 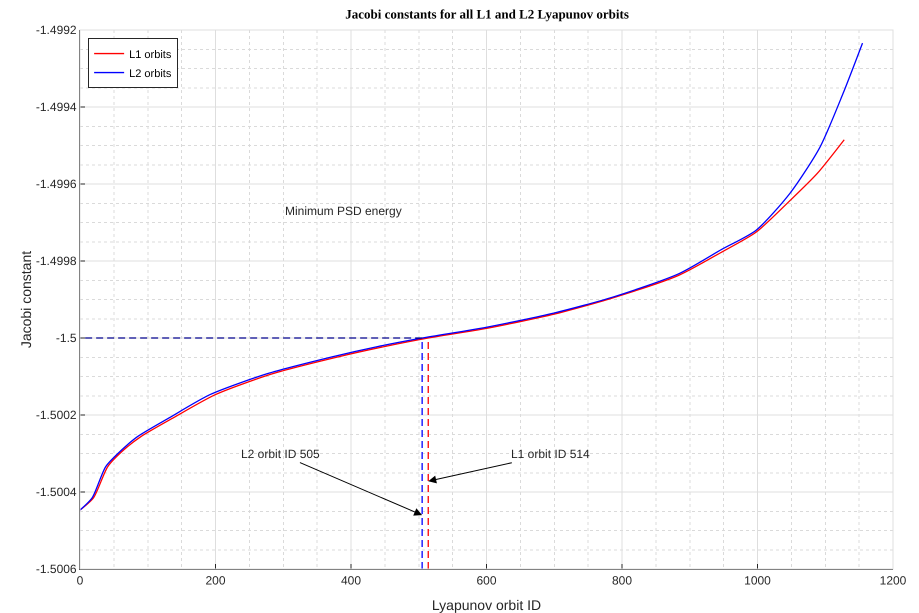 I want to click on y-tick-label: -1.4994, so click(x=56, y=107).